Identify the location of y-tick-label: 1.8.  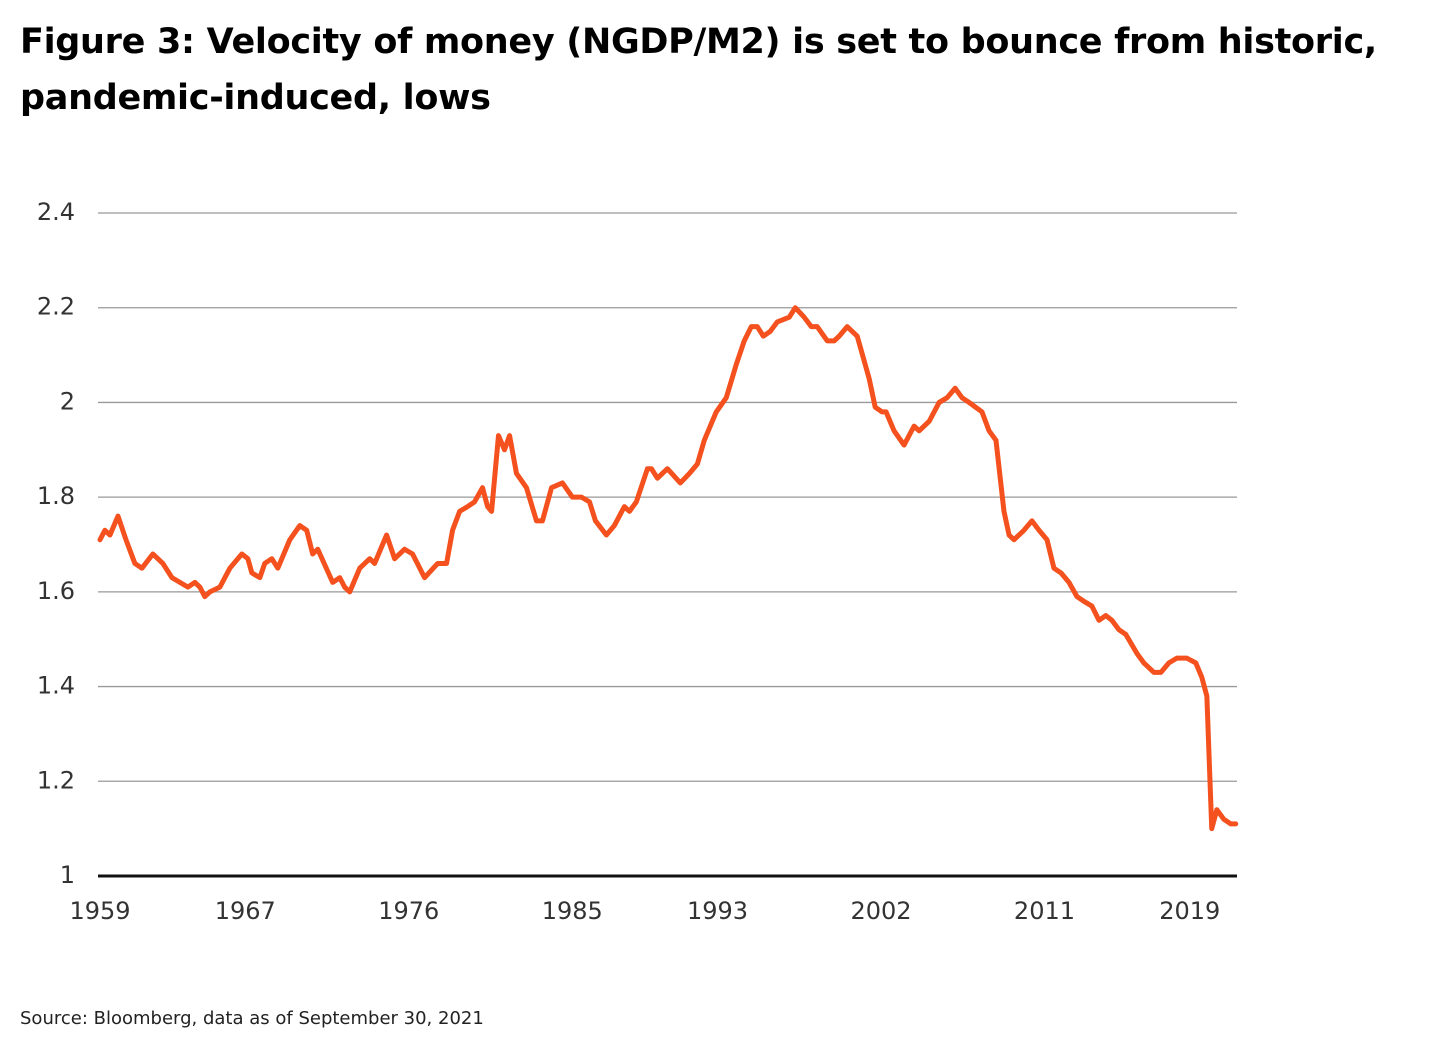
(56, 496).